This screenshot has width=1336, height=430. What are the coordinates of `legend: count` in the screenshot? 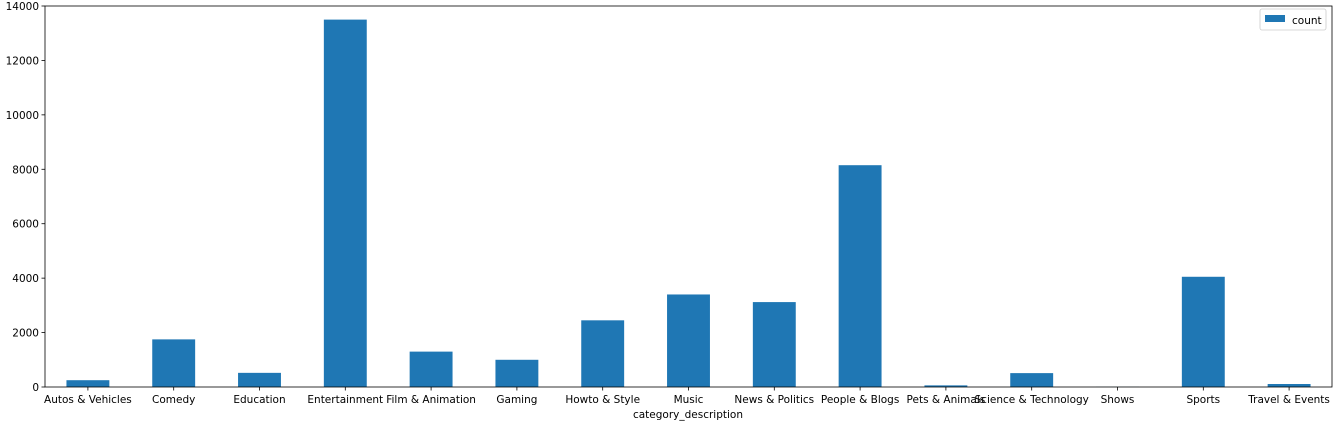 It's located at (1293, 19).